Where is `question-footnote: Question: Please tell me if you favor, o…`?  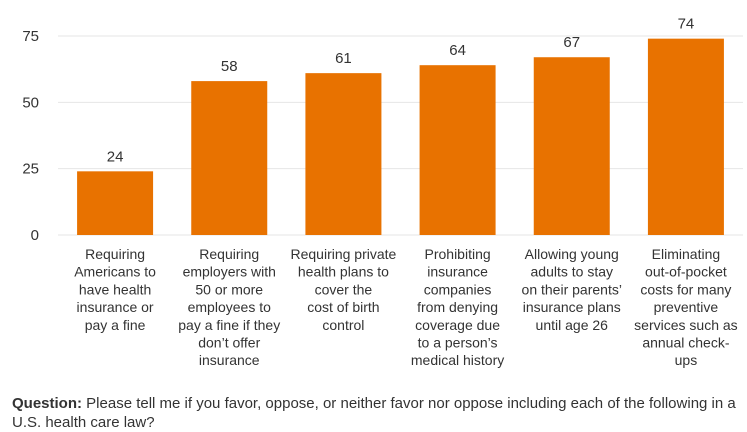 question-footnote: Question: Please tell me if you favor, o… is located at coordinates (374, 413).